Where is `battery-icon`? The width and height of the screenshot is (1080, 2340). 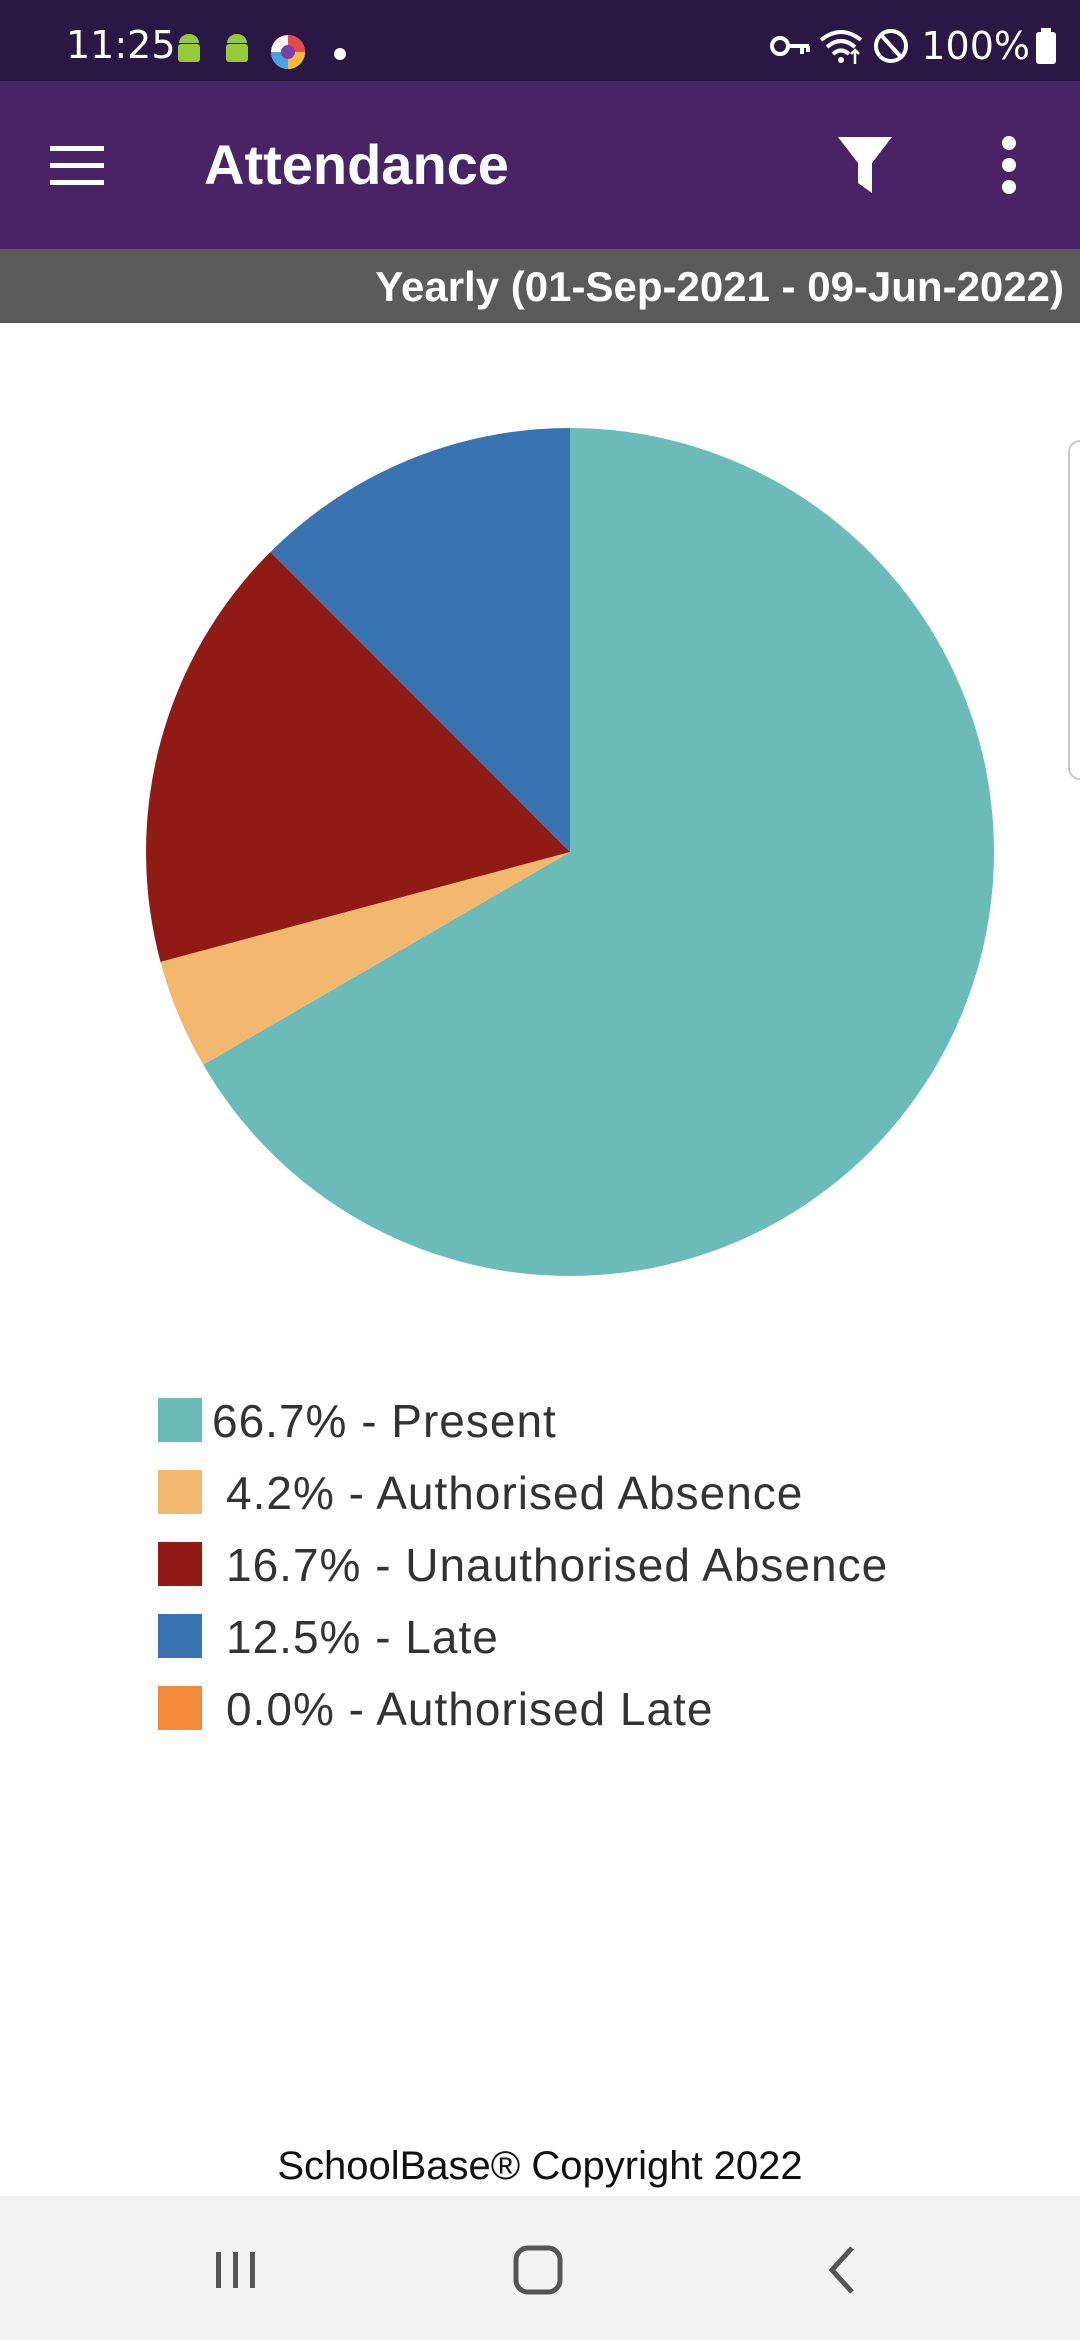
battery-icon is located at coordinates (1046, 46).